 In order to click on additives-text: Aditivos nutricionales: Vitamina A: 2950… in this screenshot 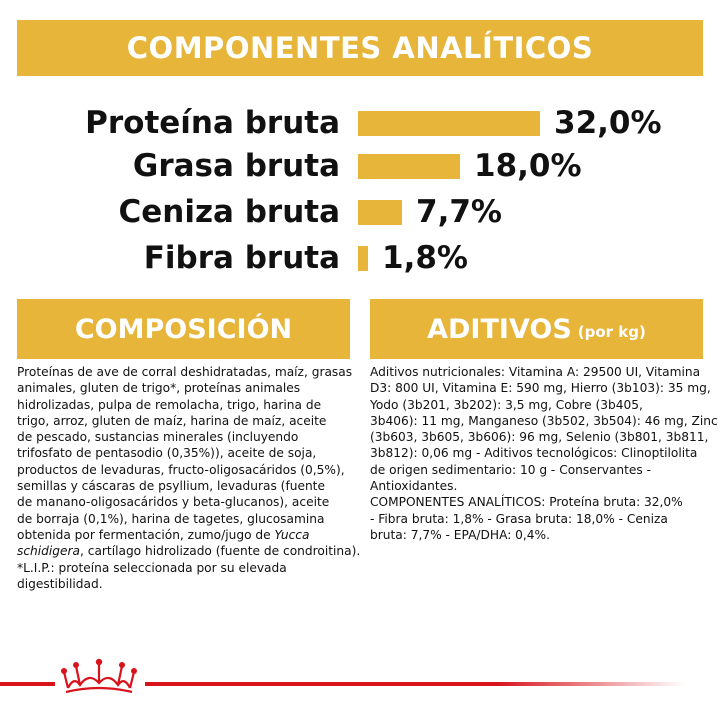, I will do `click(544, 453)`.